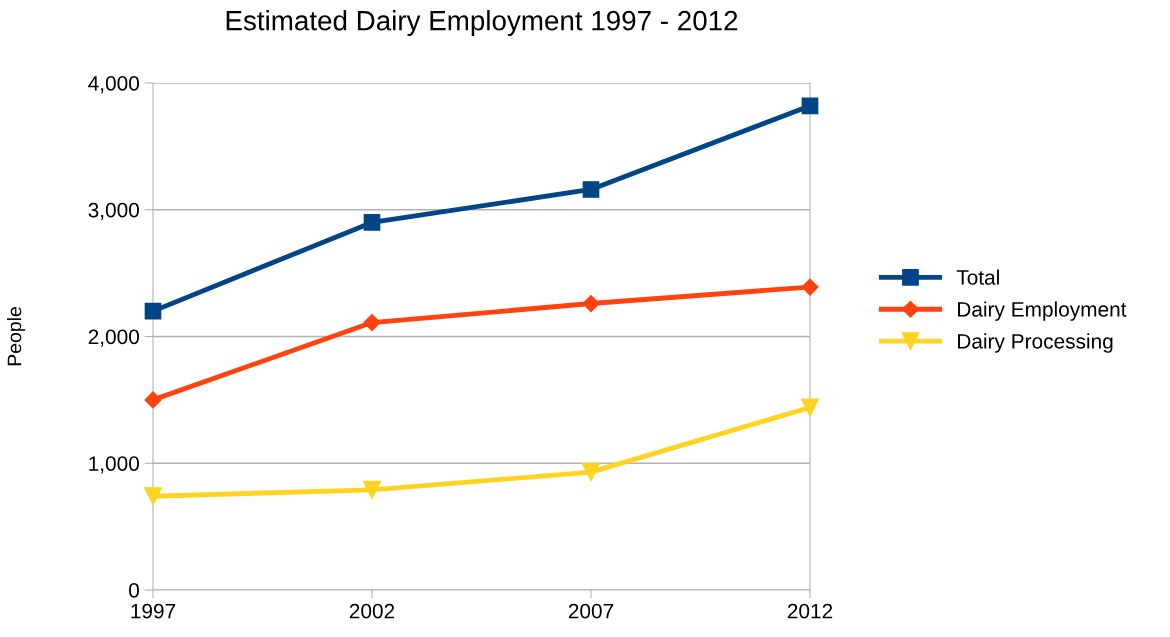  I want to click on y-tick-label: 3,000, so click(113, 211).